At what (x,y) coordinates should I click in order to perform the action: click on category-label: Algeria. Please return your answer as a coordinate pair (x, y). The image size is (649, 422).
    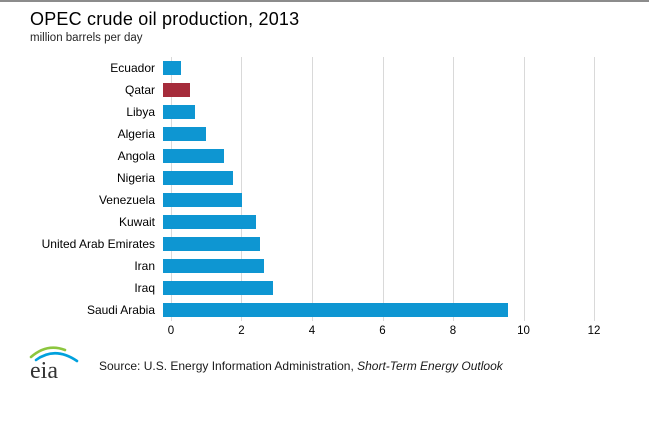
    Looking at the image, I should click on (136, 134).